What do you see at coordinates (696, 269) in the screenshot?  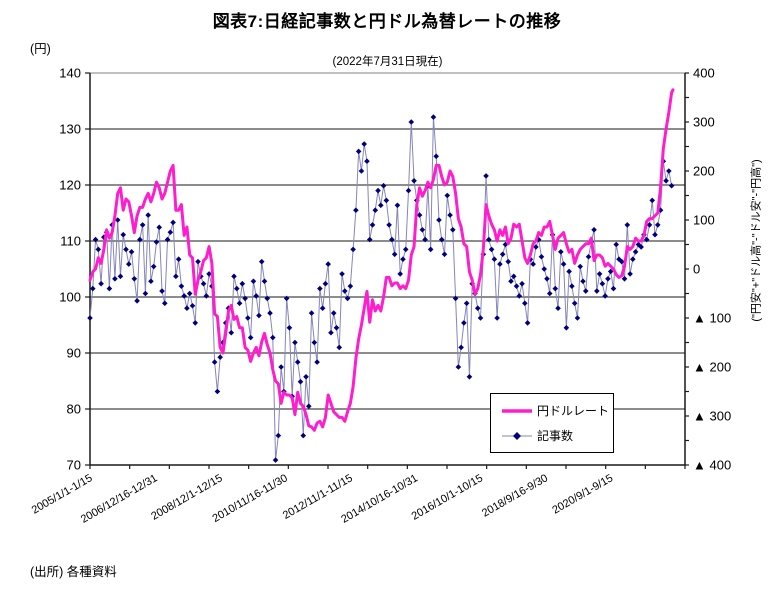 I see `y-right-tick-label: 0` at bounding box center [696, 269].